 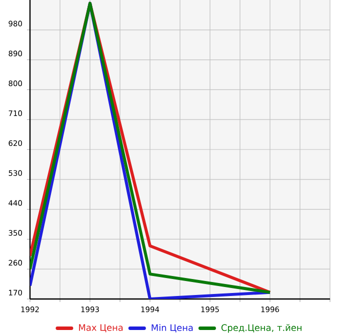 I want to click on legend-label: Min Цена, so click(x=172, y=328).